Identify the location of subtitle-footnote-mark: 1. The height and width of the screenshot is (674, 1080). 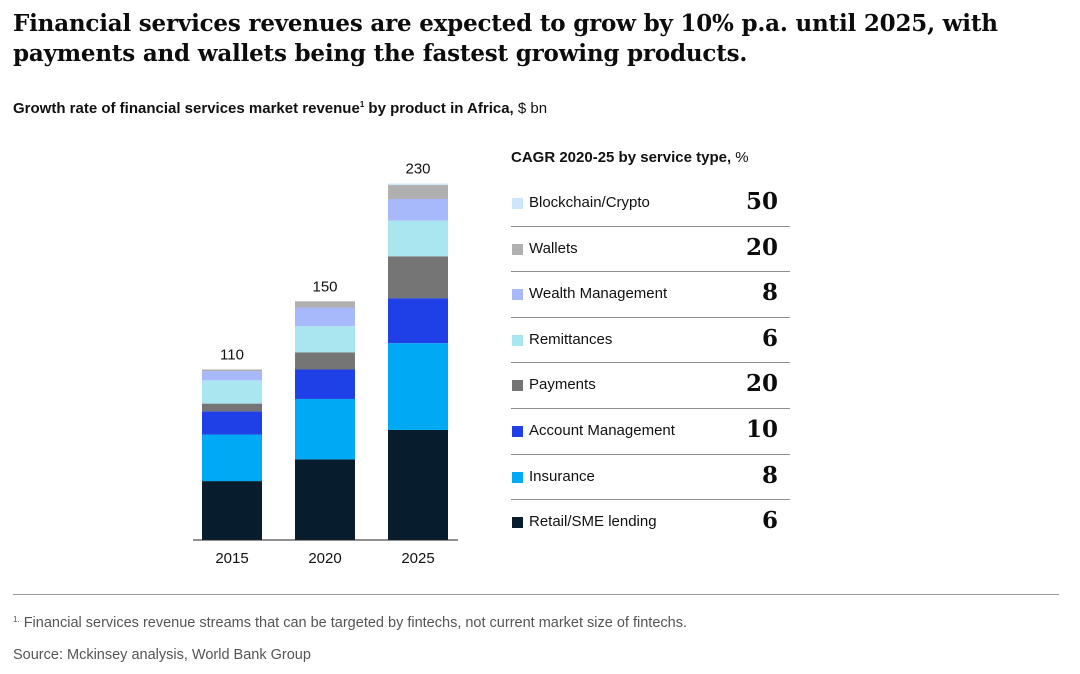
(362, 104).